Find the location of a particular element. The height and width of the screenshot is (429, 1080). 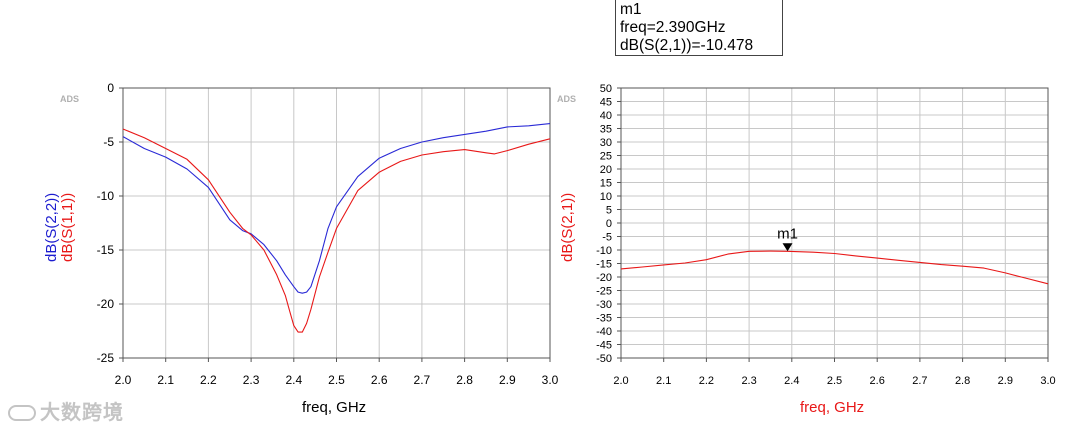

watermark: 大数跨境 is located at coordinates (66, 410).